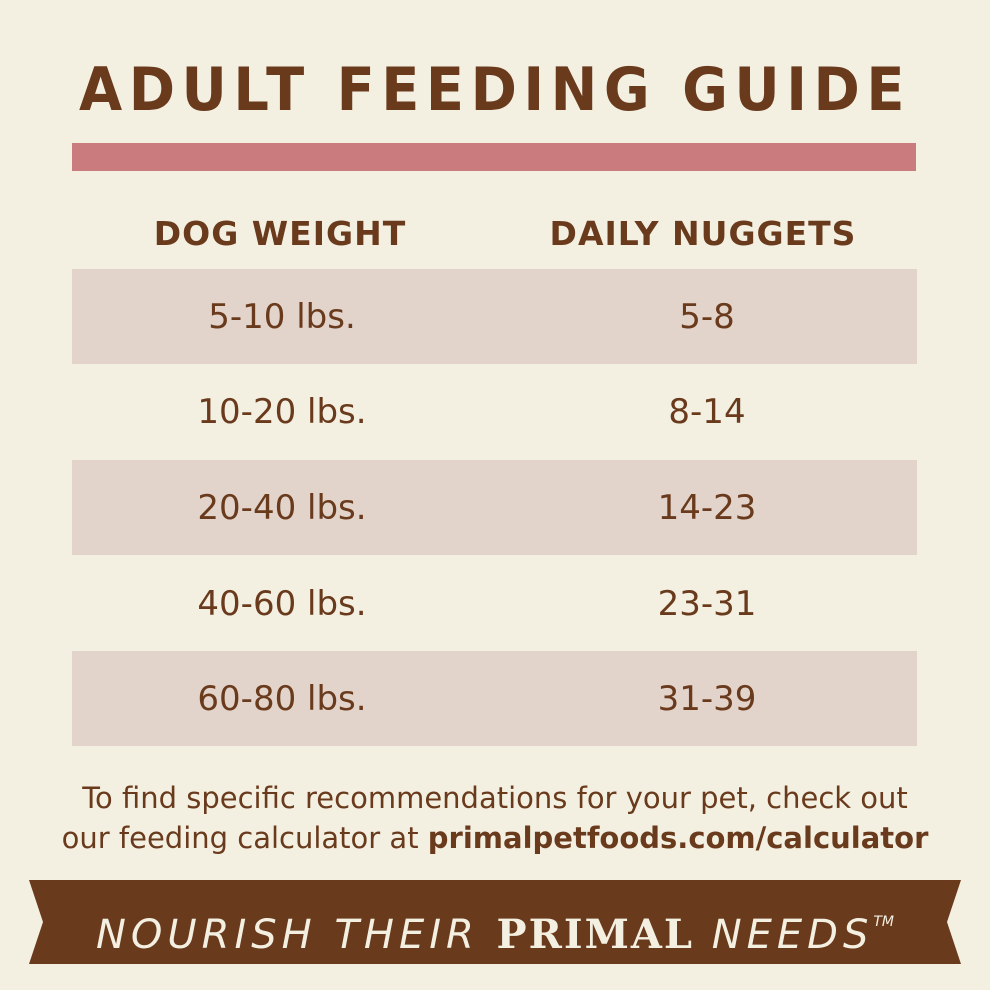 The width and height of the screenshot is (990, 990). What do you see at coordinates (280, 233) in the screenshot?
I see `header-dog-weight: DOG WEIGHT` at bounding box center [280, 233].